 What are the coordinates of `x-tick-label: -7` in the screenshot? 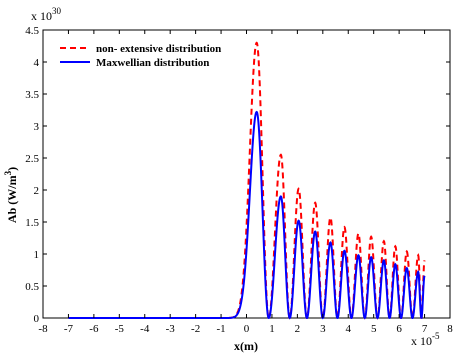 It's located at (69, 329).